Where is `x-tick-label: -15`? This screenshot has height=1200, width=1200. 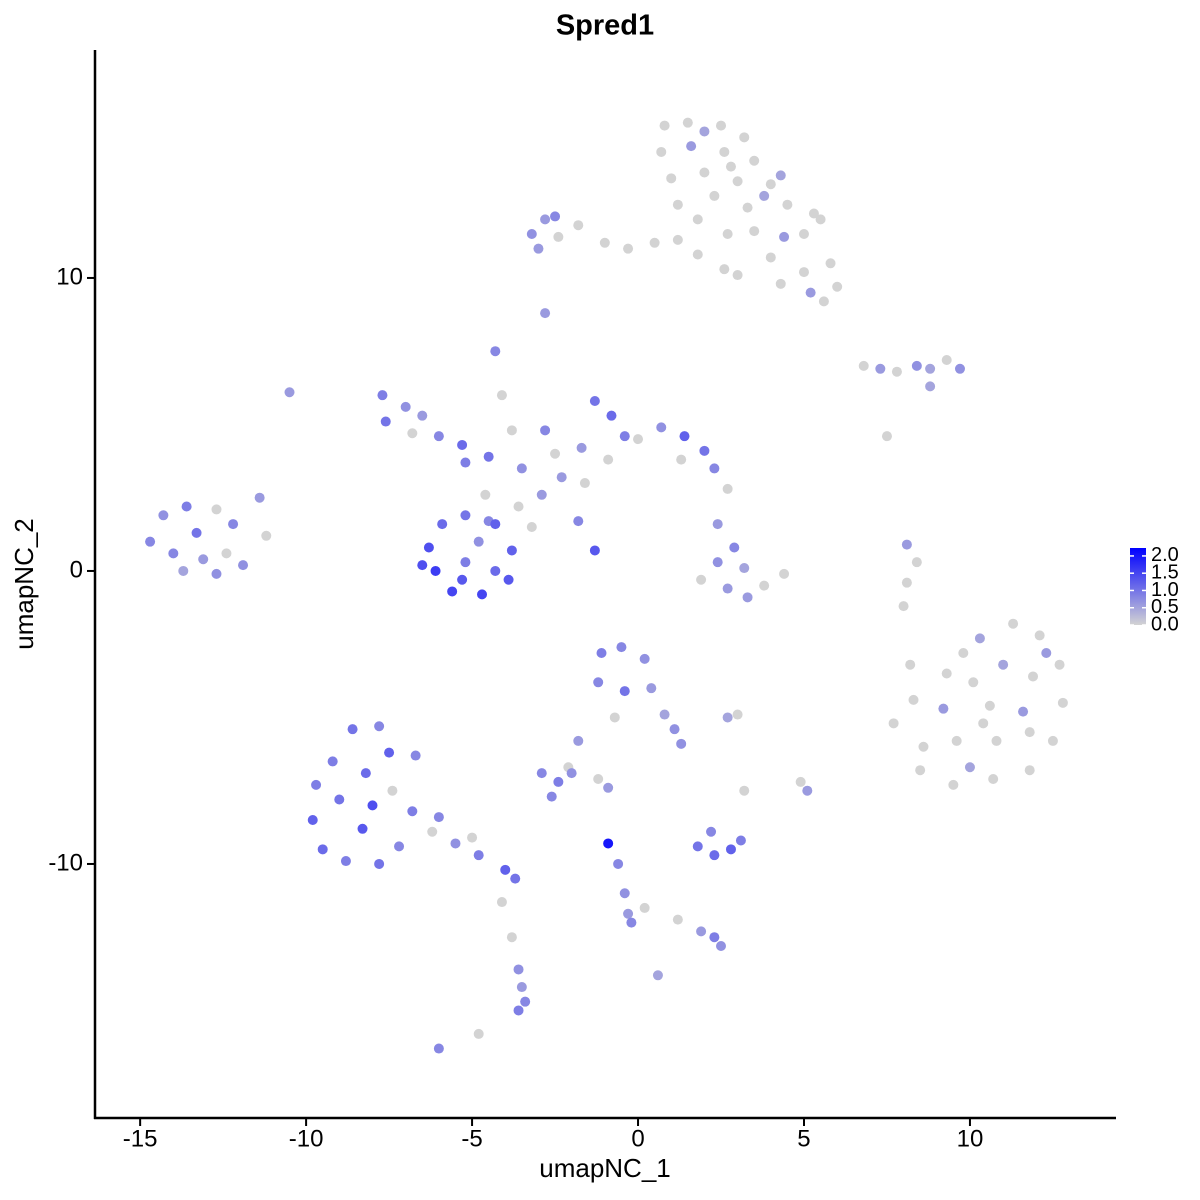
x-tick-label: -15 is located at coordinates (140, 1138).